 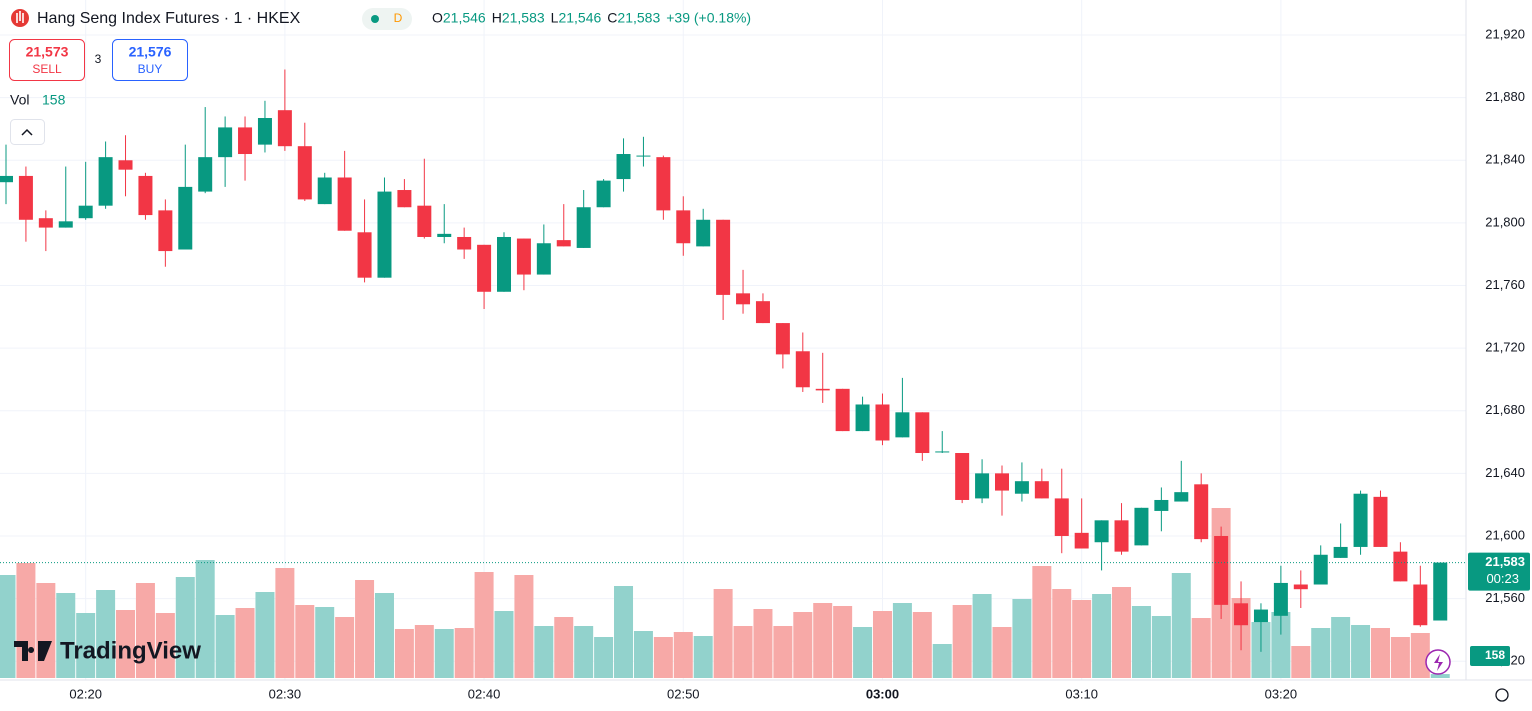 What do you see at coordinates (387, 19) in the screenshot?
I see `status-pill` at bounding box center [387, 19].